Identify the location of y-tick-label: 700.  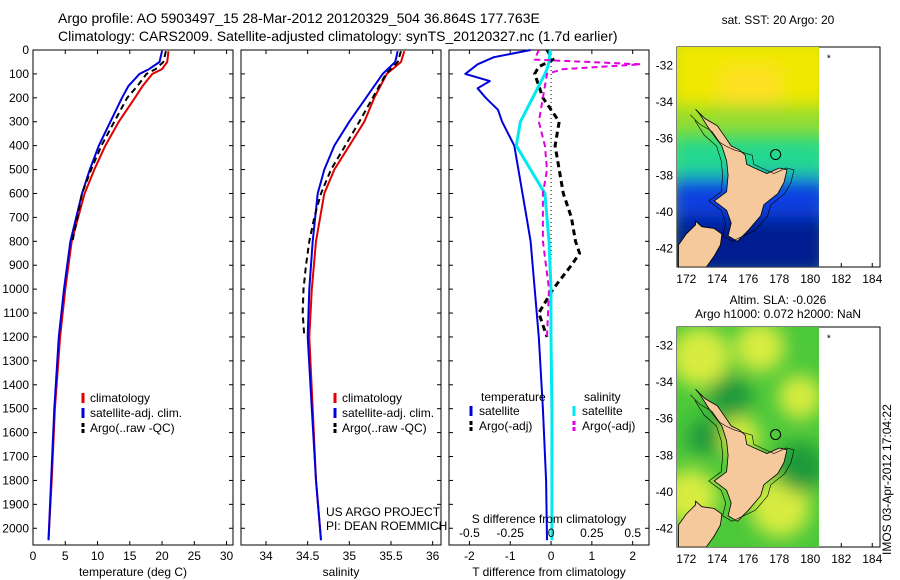
(19, 217).